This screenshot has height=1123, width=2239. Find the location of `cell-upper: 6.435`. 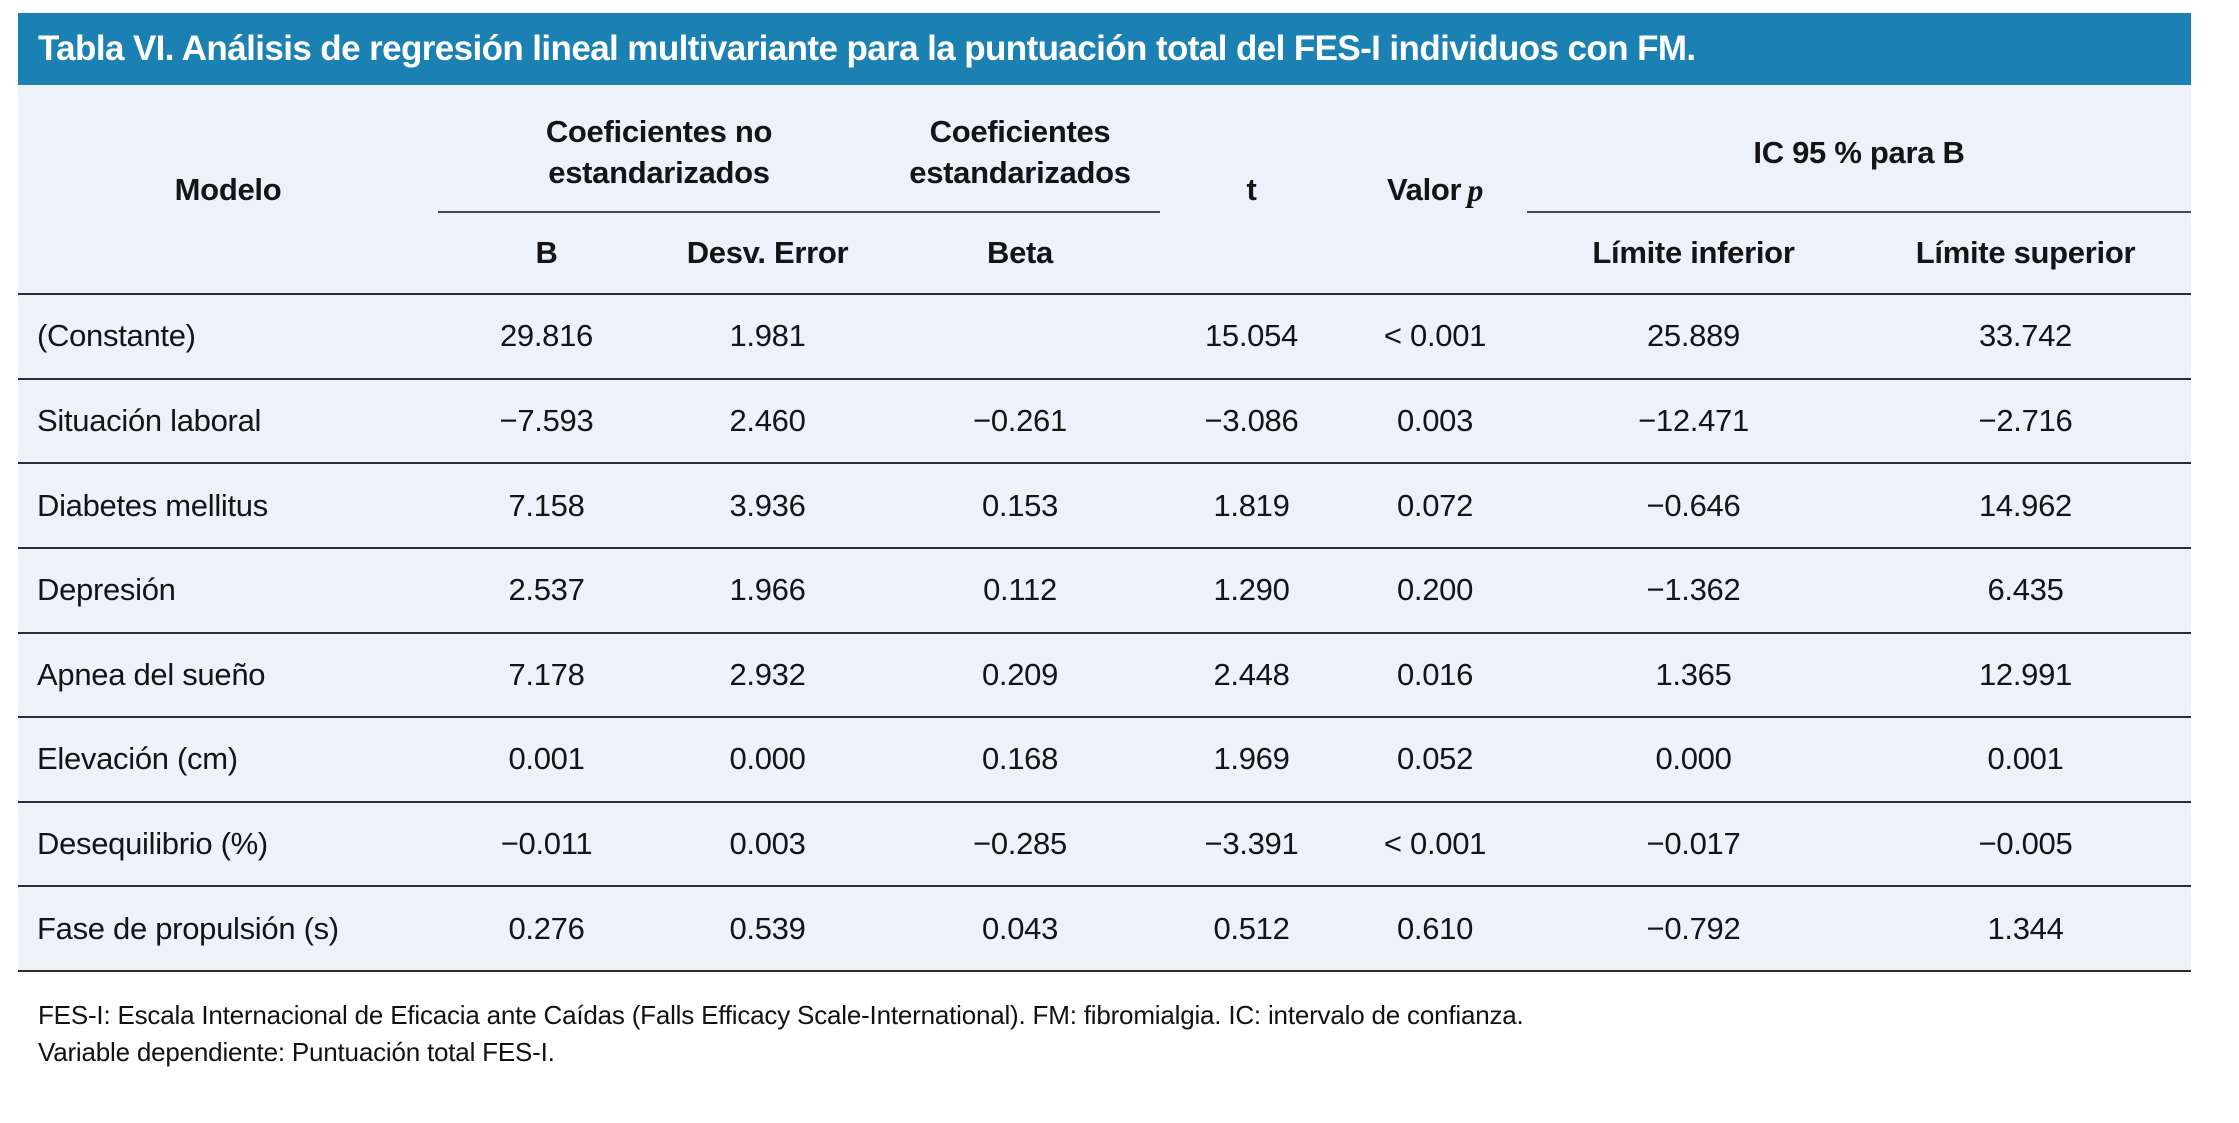

cell-upper: 6.435 is located at coordinates (2025, 590).